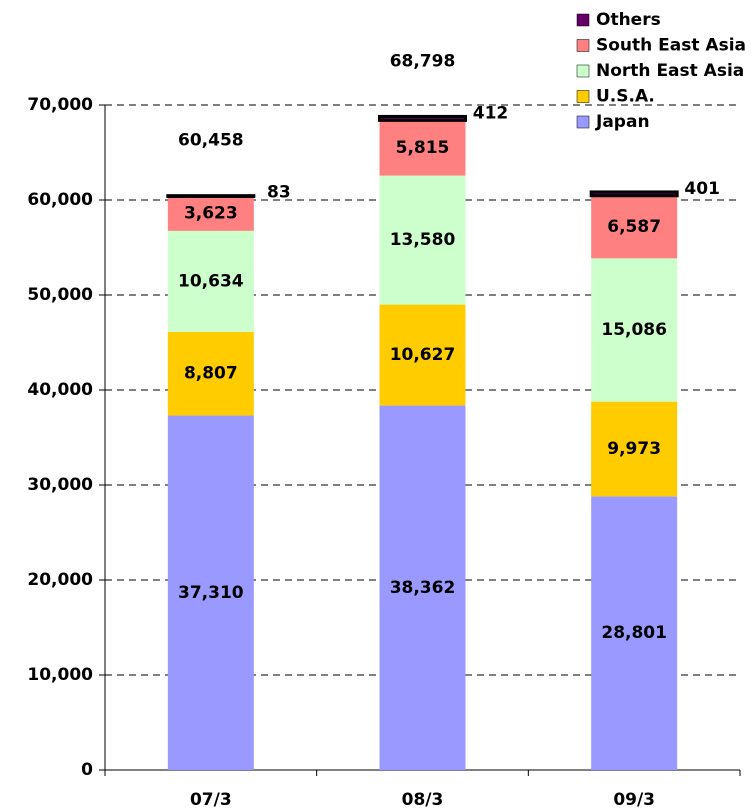 This screenshot has height=812, width=755. I want to click on legend-label: U.S.A., so click(625, 97).